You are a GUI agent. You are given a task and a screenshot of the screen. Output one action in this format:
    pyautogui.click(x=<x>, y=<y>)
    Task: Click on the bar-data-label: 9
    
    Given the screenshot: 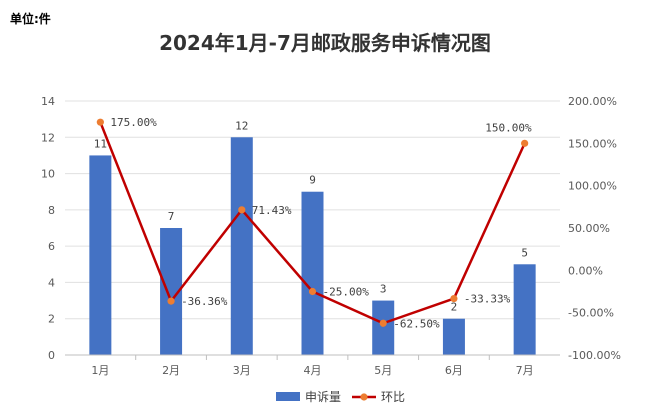 What is the action you would take?
    pyautogui.click(x=312, y=180)
    